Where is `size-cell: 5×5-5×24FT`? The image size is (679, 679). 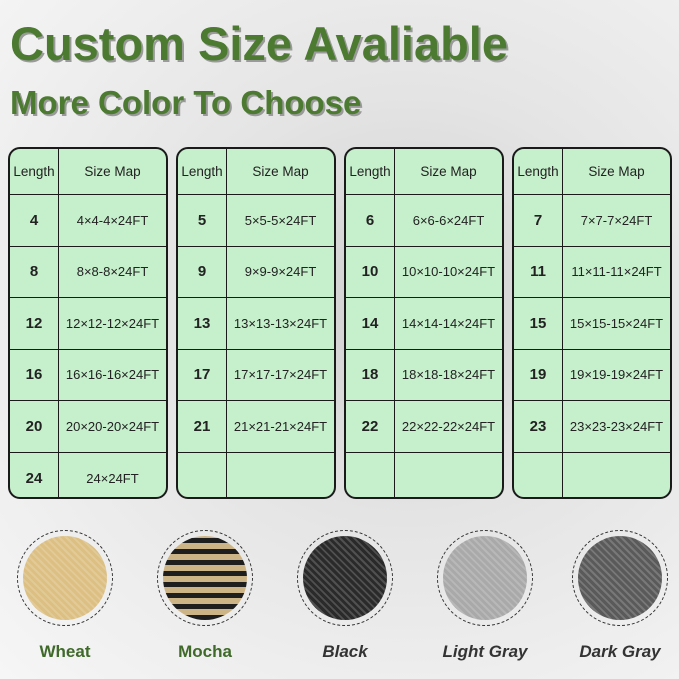
size-cell: 5×5-5×24FT is located at coordinates (280, 220).